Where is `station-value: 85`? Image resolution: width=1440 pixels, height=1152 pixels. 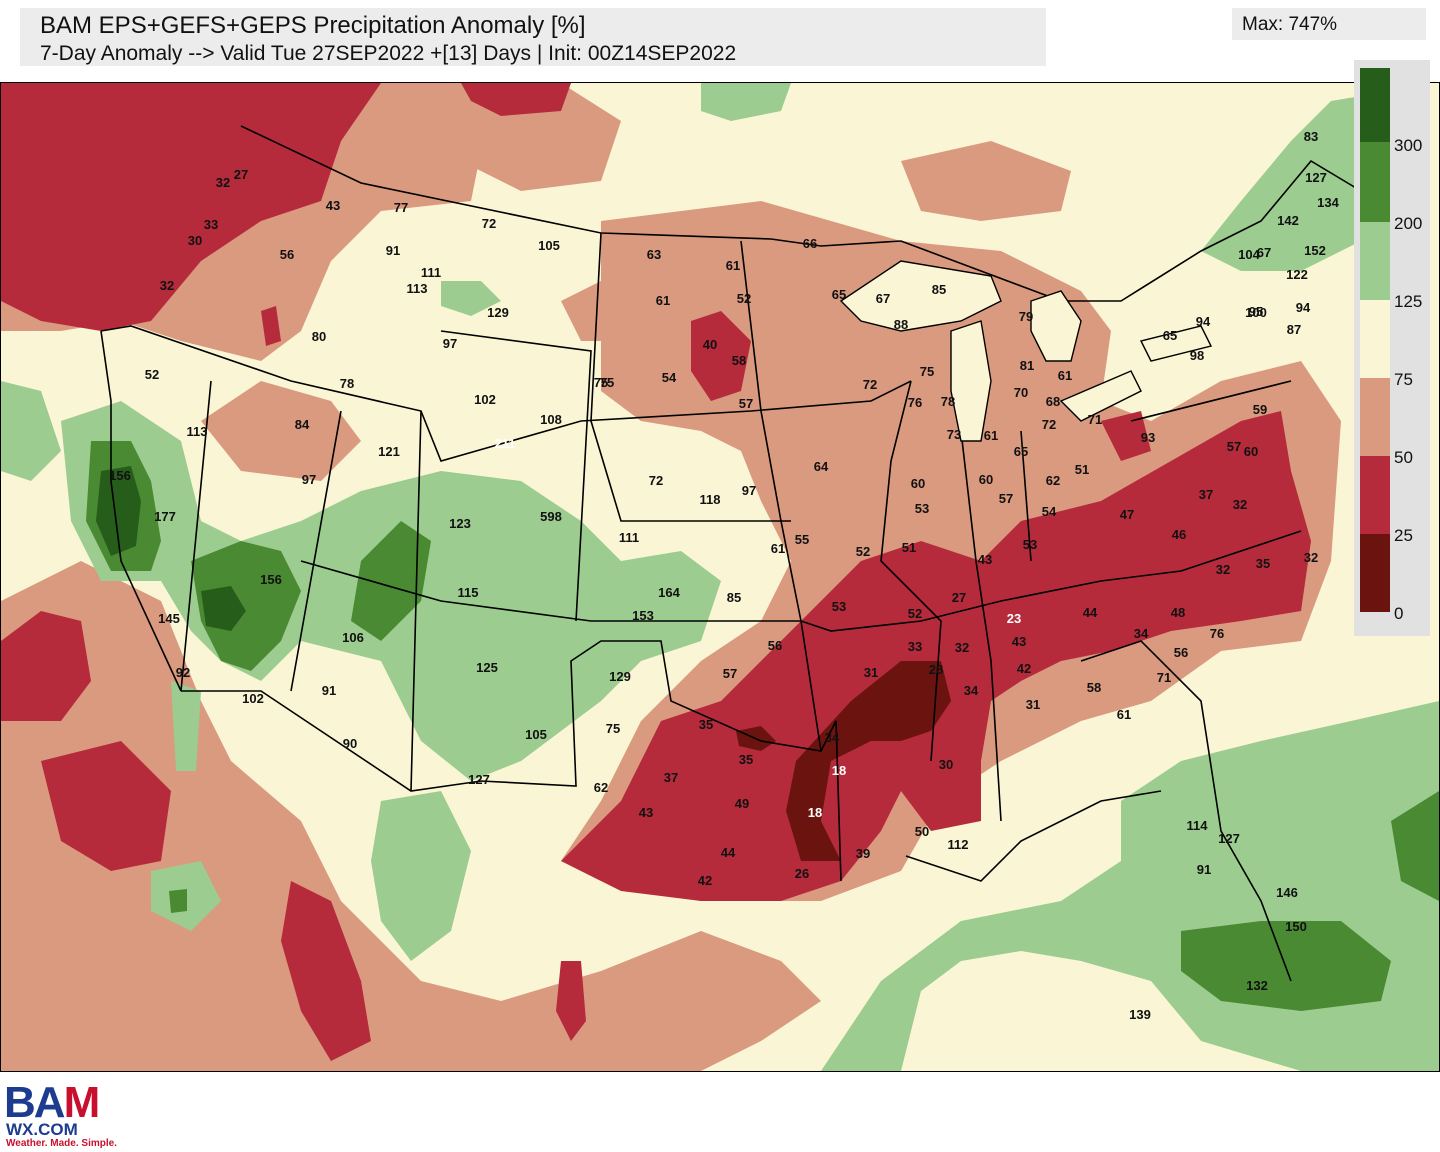
station-value: 85 is located at coordinates (734, 597).